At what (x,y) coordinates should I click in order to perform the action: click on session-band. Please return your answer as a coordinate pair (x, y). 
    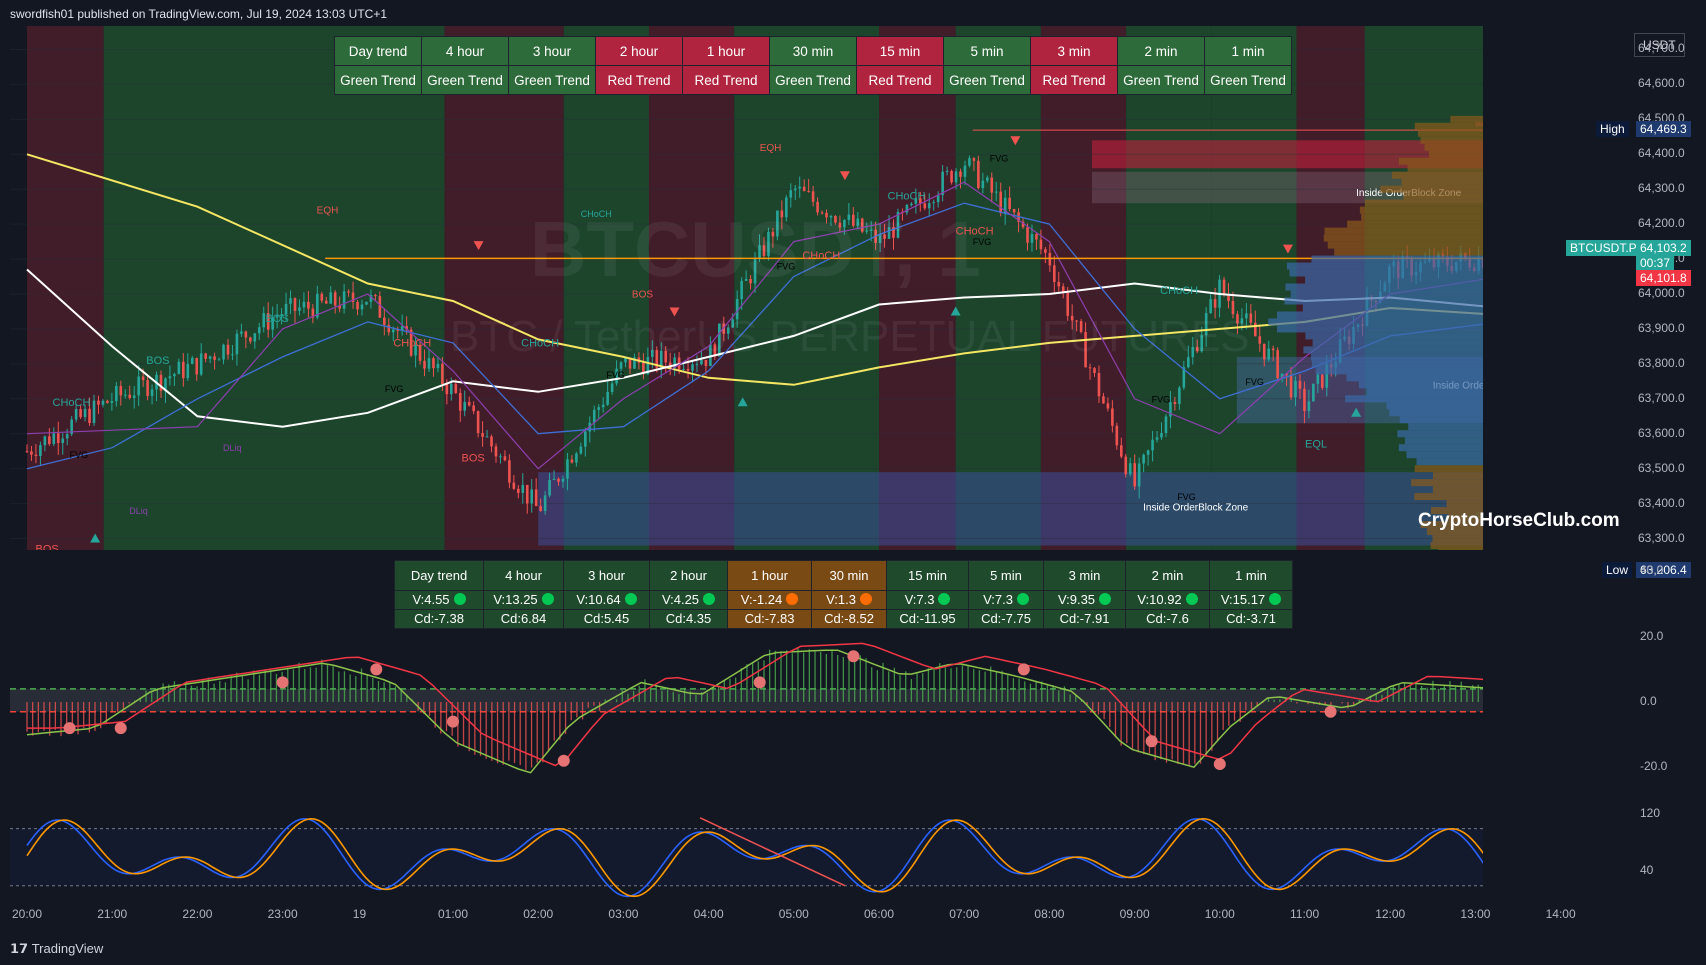
    Looking at the image, I should click on (1083, 288).